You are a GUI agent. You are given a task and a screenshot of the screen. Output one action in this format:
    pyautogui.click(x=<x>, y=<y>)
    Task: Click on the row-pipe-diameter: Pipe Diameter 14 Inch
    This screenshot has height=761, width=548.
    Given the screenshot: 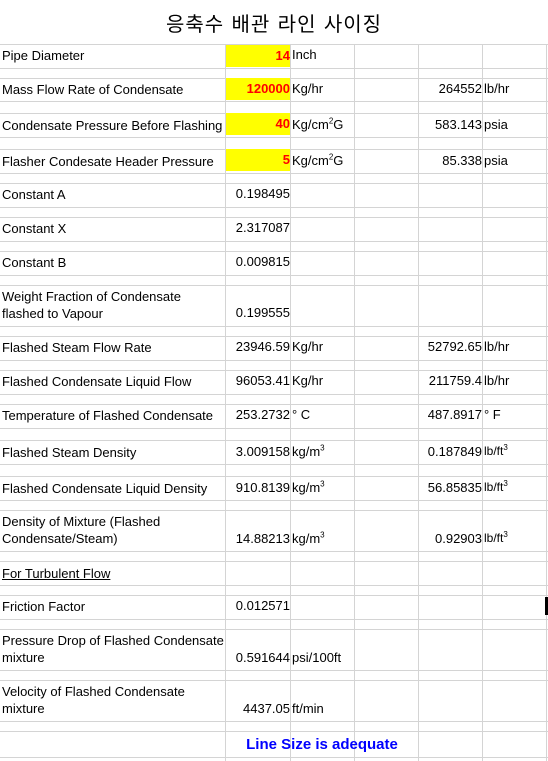 What is the action you would take?
    pyautogui.click(x=274, y=56)
    